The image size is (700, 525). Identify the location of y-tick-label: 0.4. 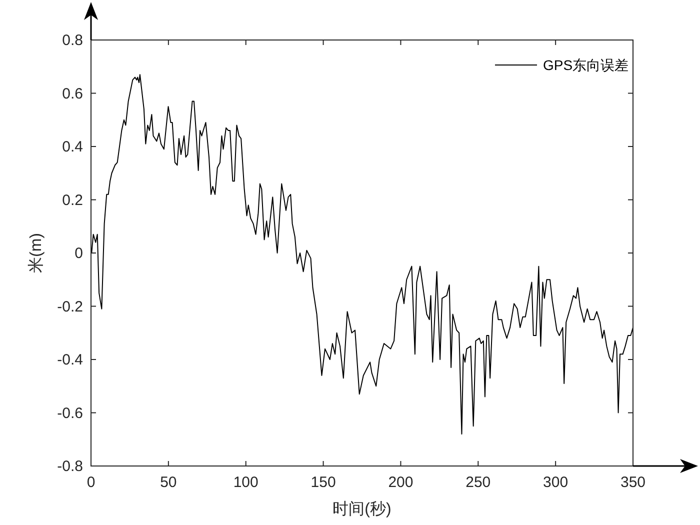
(72, 147).